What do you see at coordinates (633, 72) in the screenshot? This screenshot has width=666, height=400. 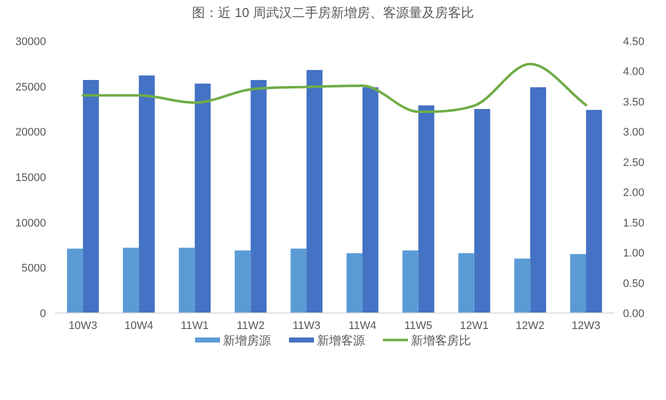 I see `y2tick: 4.00` at bounding box center [633, 72].